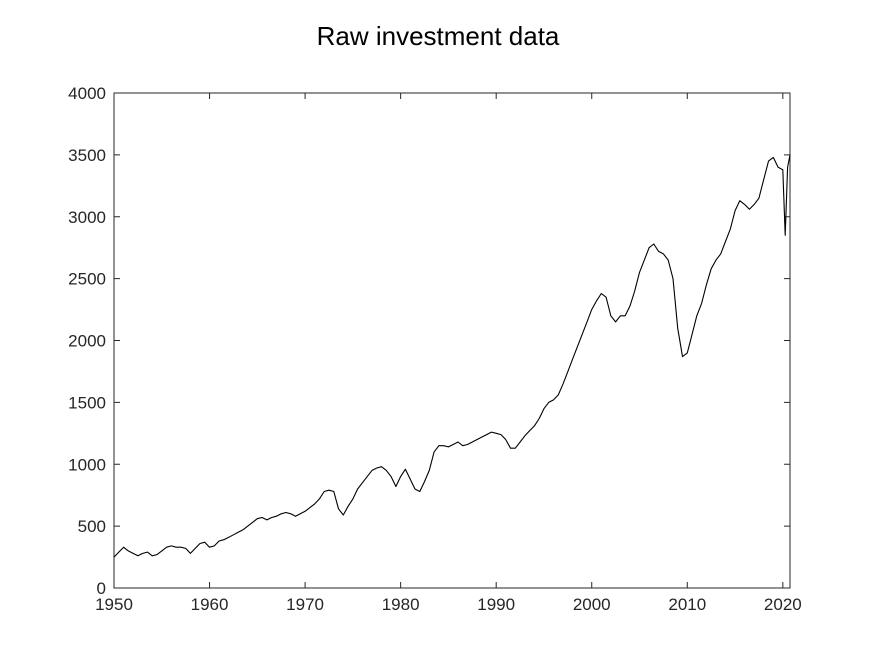  I want to click on x-tick-label: 2010, so click(687, 604).